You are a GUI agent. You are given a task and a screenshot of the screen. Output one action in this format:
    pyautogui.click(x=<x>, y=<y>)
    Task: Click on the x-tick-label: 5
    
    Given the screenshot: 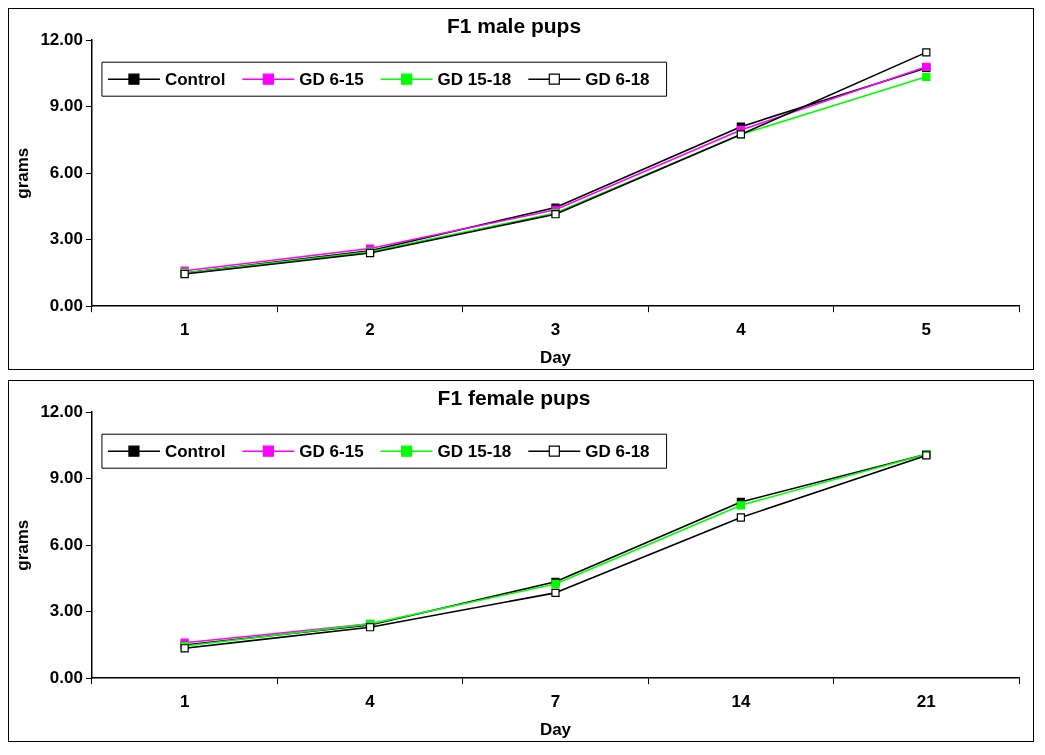 What is the action you would take?
    pyautogui.click(x=926, y=330)
    